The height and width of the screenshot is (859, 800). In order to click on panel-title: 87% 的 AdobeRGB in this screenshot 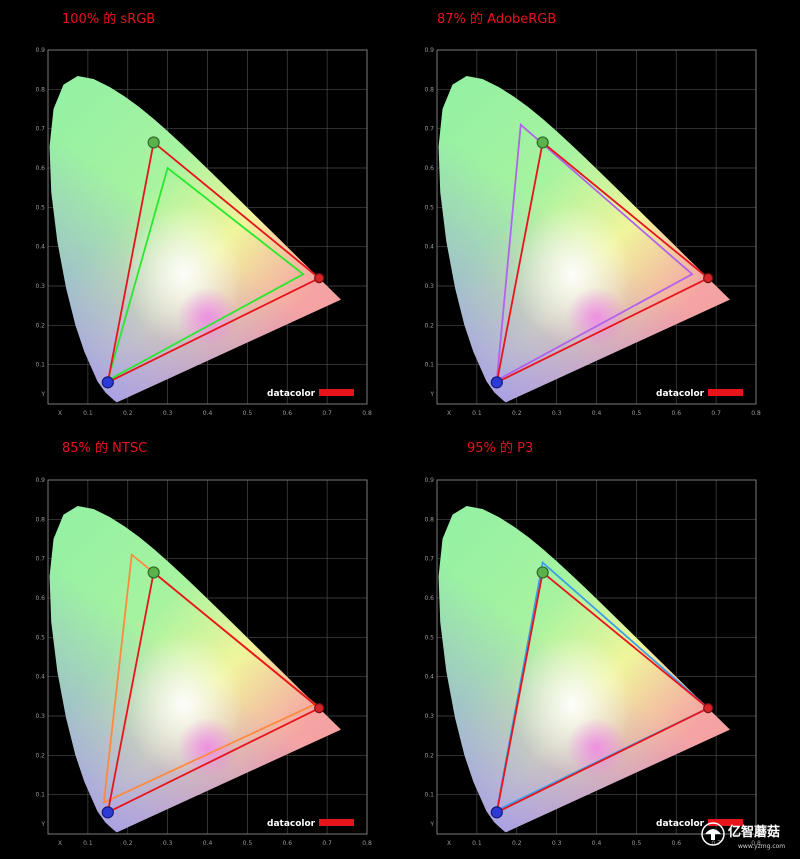, I will do `click(496, 19)`.